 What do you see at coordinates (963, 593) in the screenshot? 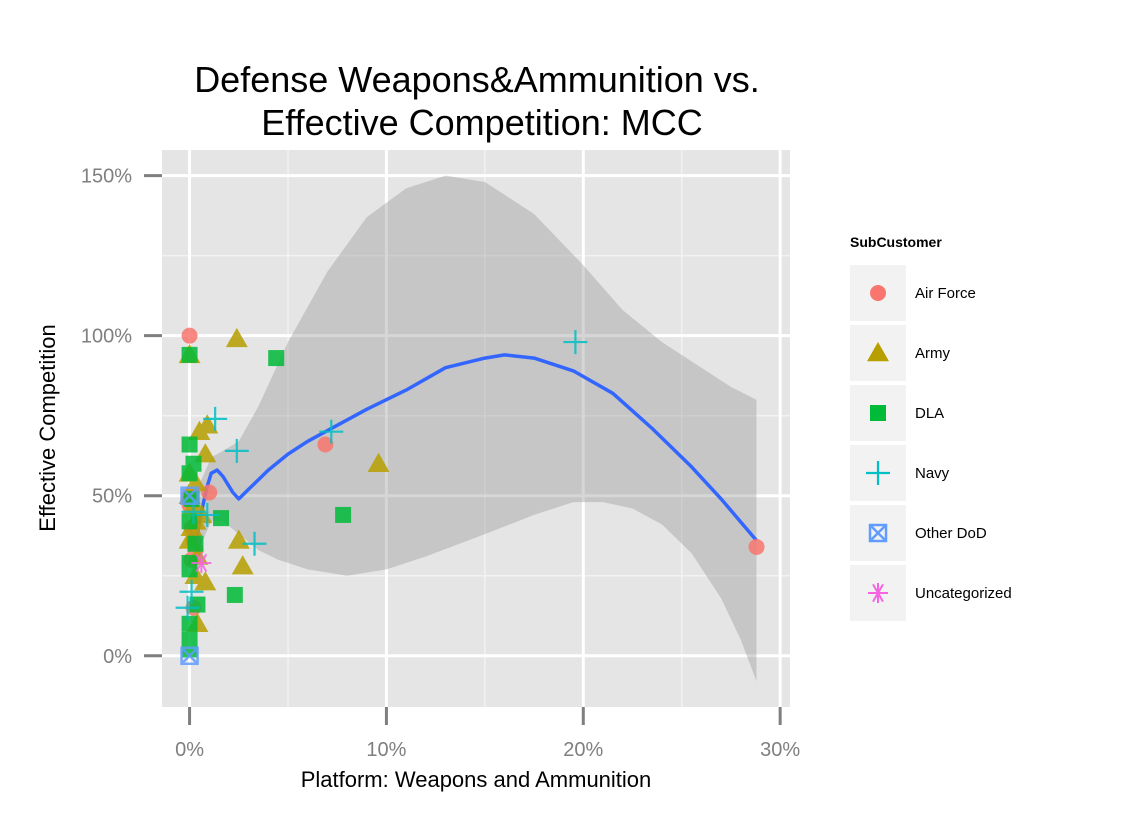
I see `legend-label: Uncategorized` at bounding box center [963, 593].